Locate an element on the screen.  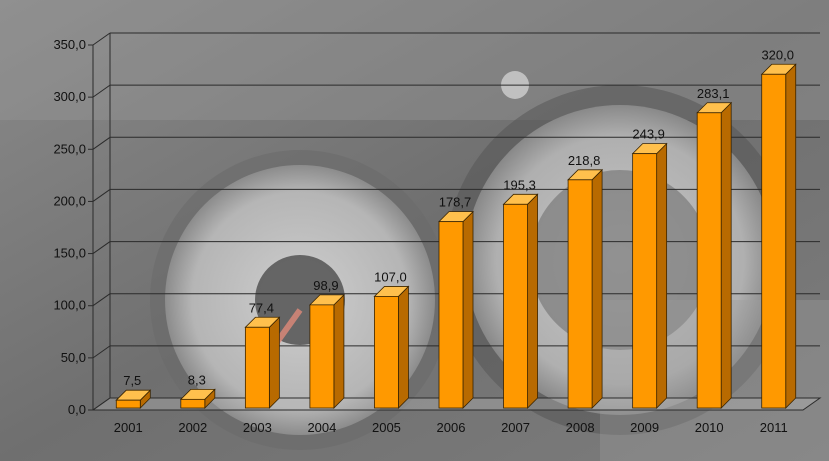
x-tick-label: 2010 is located at coordinates (709, 427).